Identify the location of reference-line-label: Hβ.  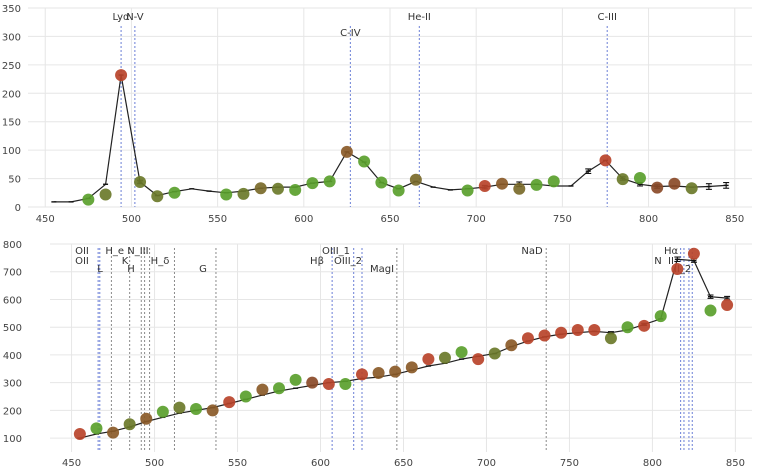
(317, 261).